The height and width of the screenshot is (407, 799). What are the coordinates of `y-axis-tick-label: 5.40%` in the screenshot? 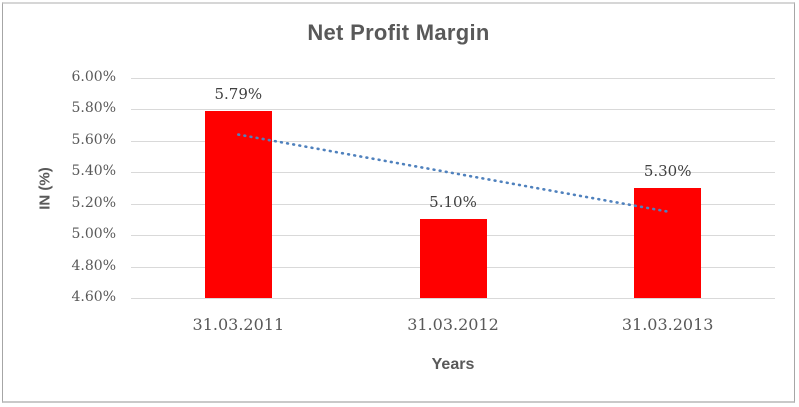 It's located at (93, 171).